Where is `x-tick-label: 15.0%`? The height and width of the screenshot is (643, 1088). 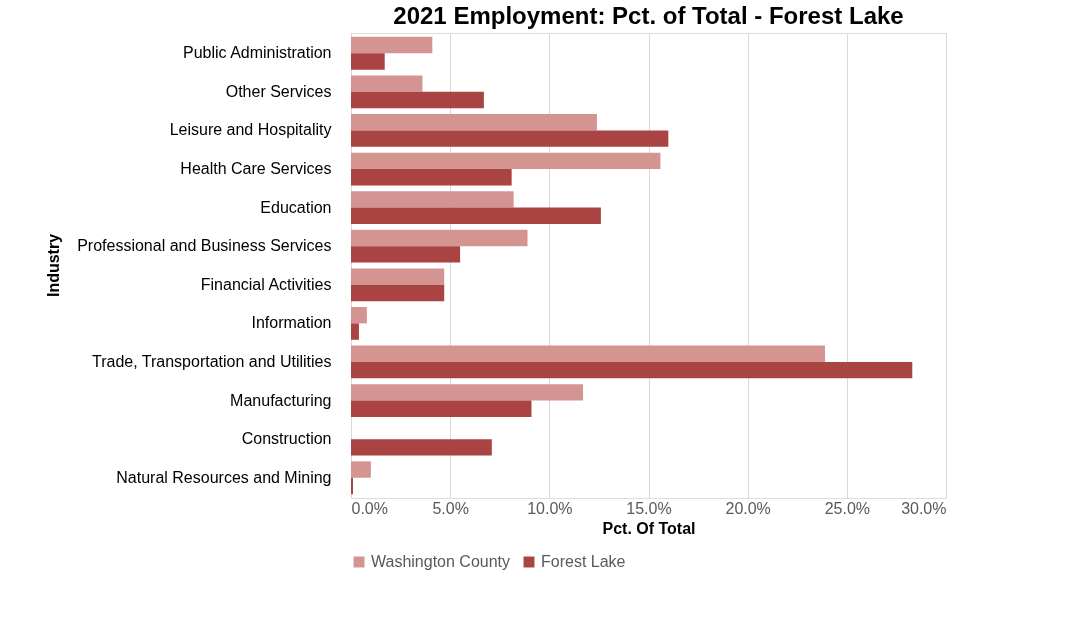
x-tick-label: 15.0% is located at coordinates (649, 508).